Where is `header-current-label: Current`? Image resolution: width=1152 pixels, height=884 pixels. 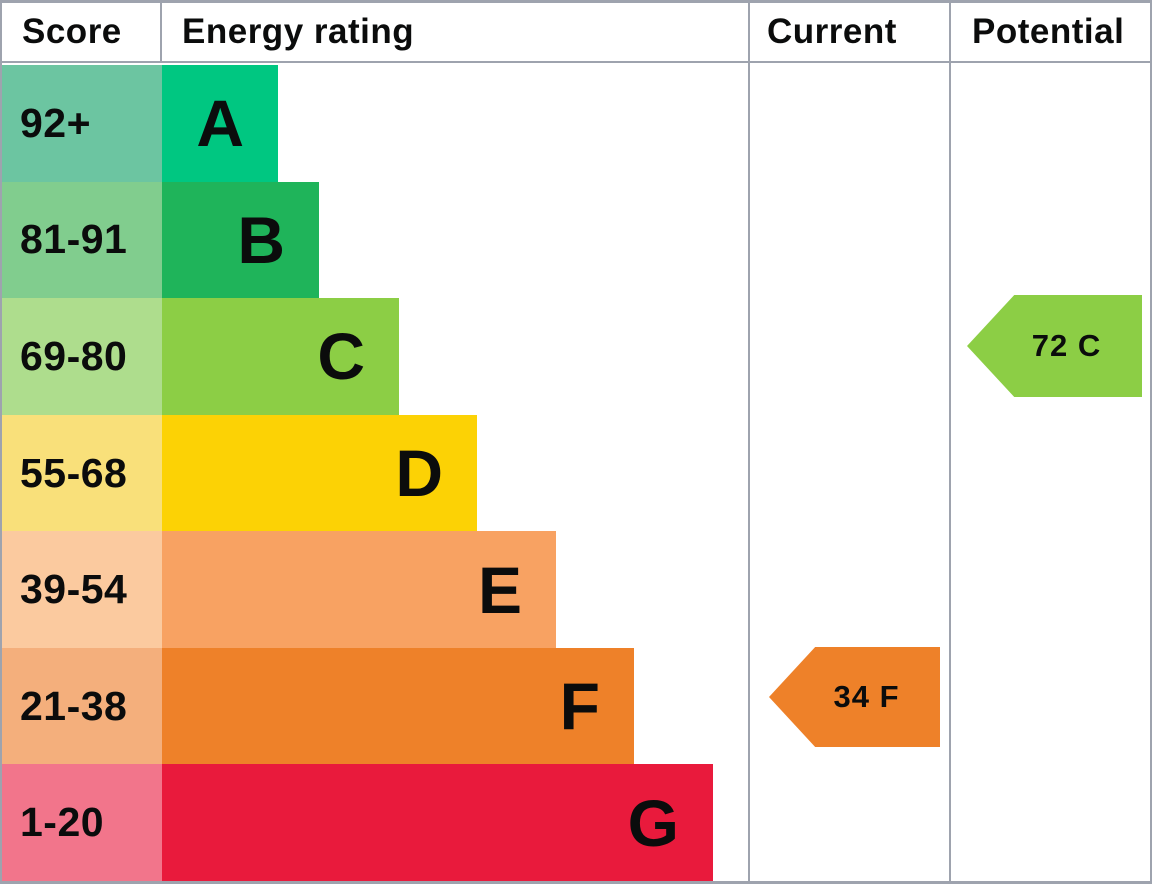 header-current-label: Current is located at coordinates (832, 31).